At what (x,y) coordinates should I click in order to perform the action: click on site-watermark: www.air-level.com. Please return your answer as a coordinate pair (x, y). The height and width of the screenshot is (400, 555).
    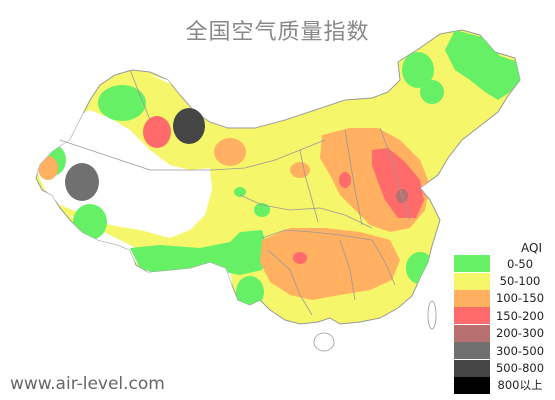
    Looking at the image, I should click on (87, 384).